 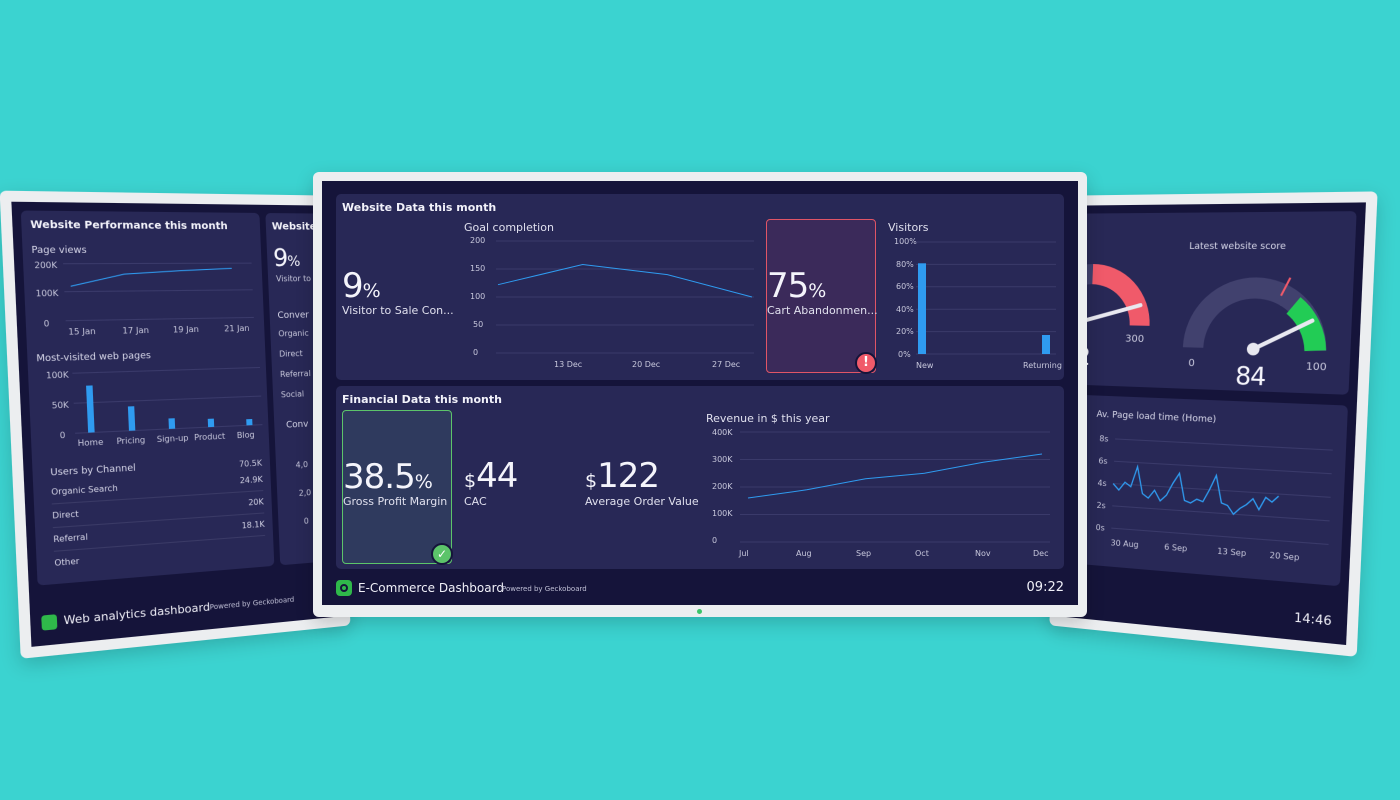 What do you see at coordinates (293, 394) in the screenshot?
I see `left-panel2-row: Social` at bounding box center [293, 394].